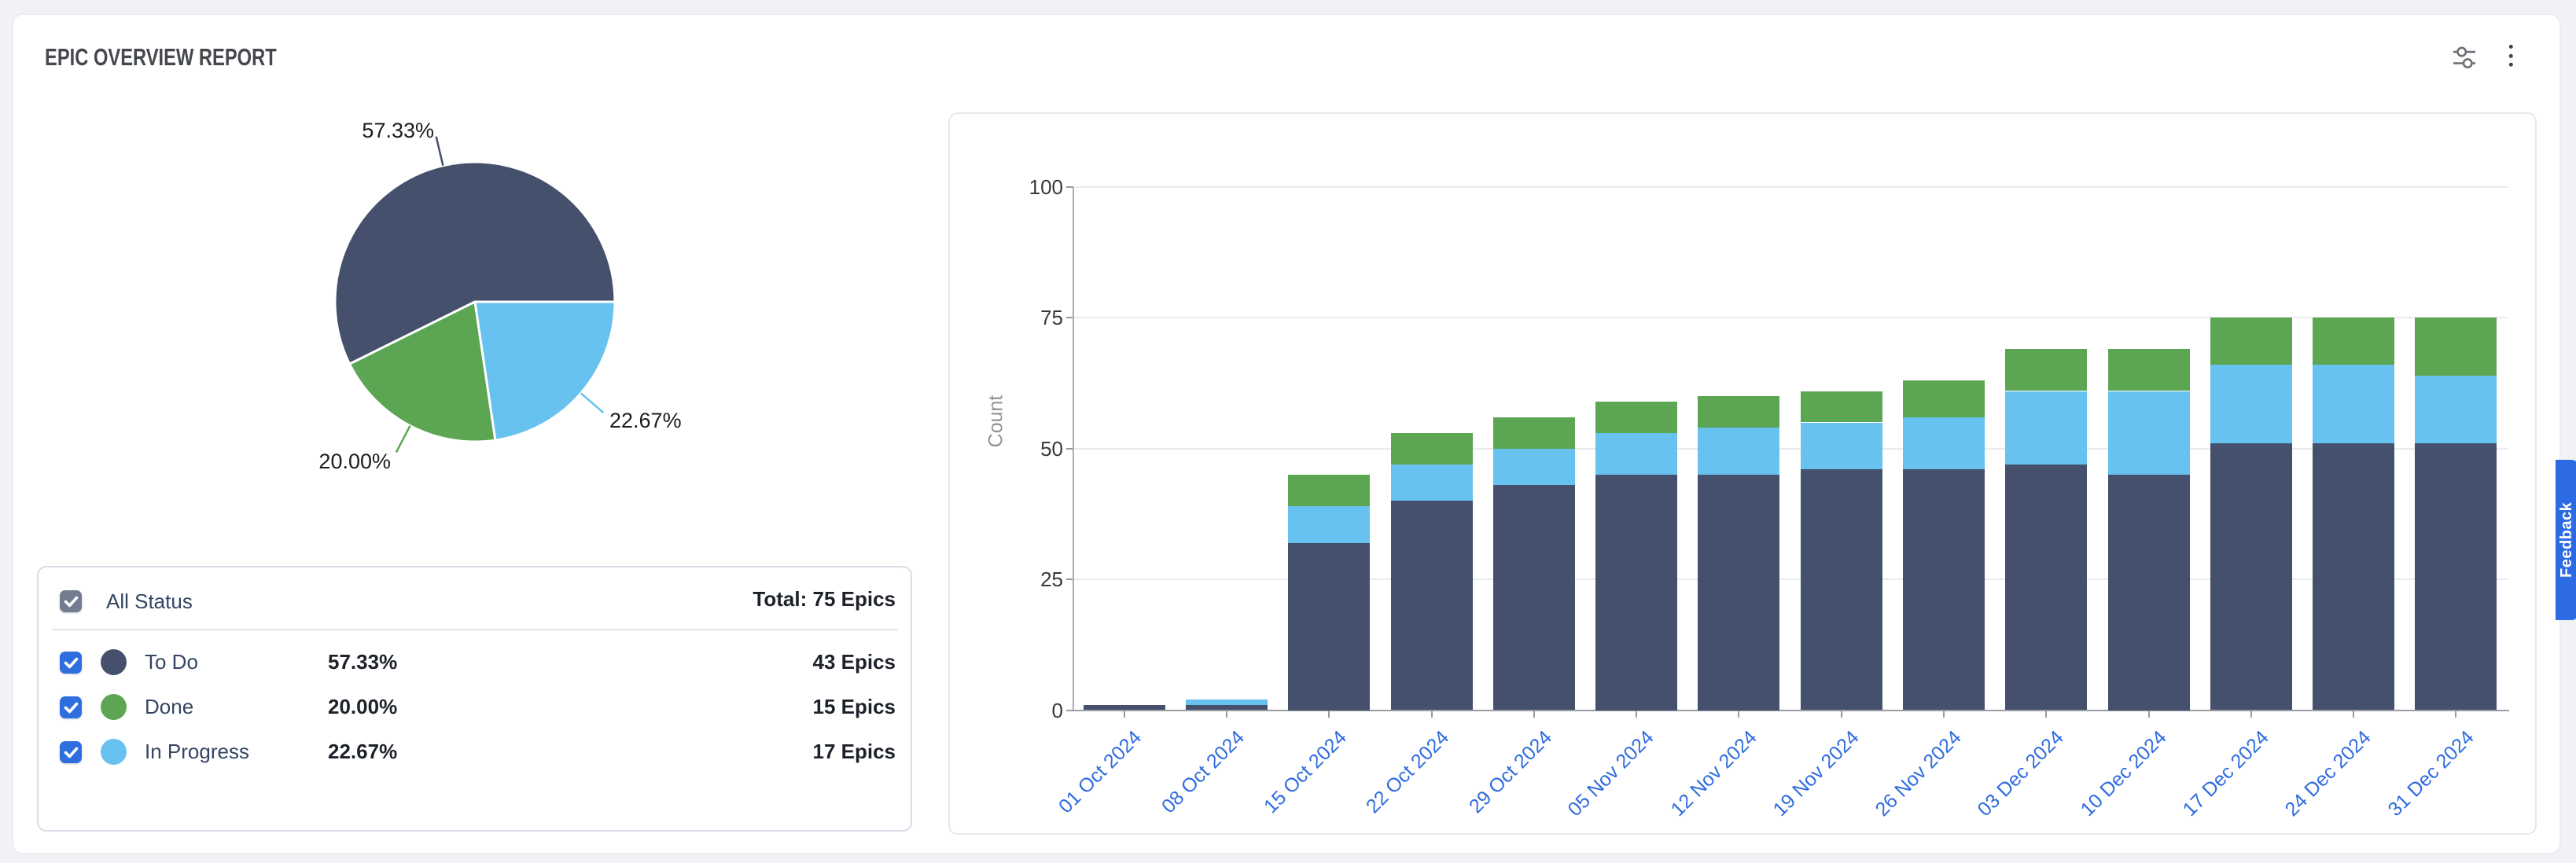 Image resolution: width=2576 pixels, height=863 pixels. Describe the element at coordinates (645, 421) in the screenshot. I see `svg-text: 22.67%` at that location.